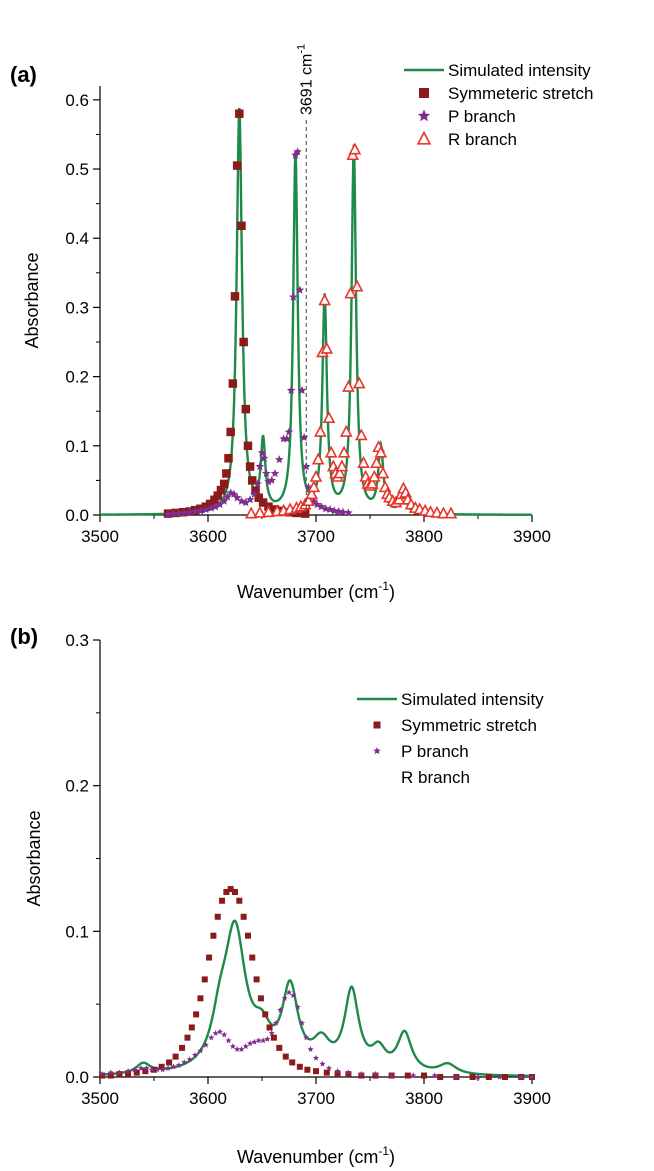 This screenshot has width=654, height=1171. Describe the element at coordinates (424, 1098) in the screenshot. I see `x-tick-label: 3800` at that location.